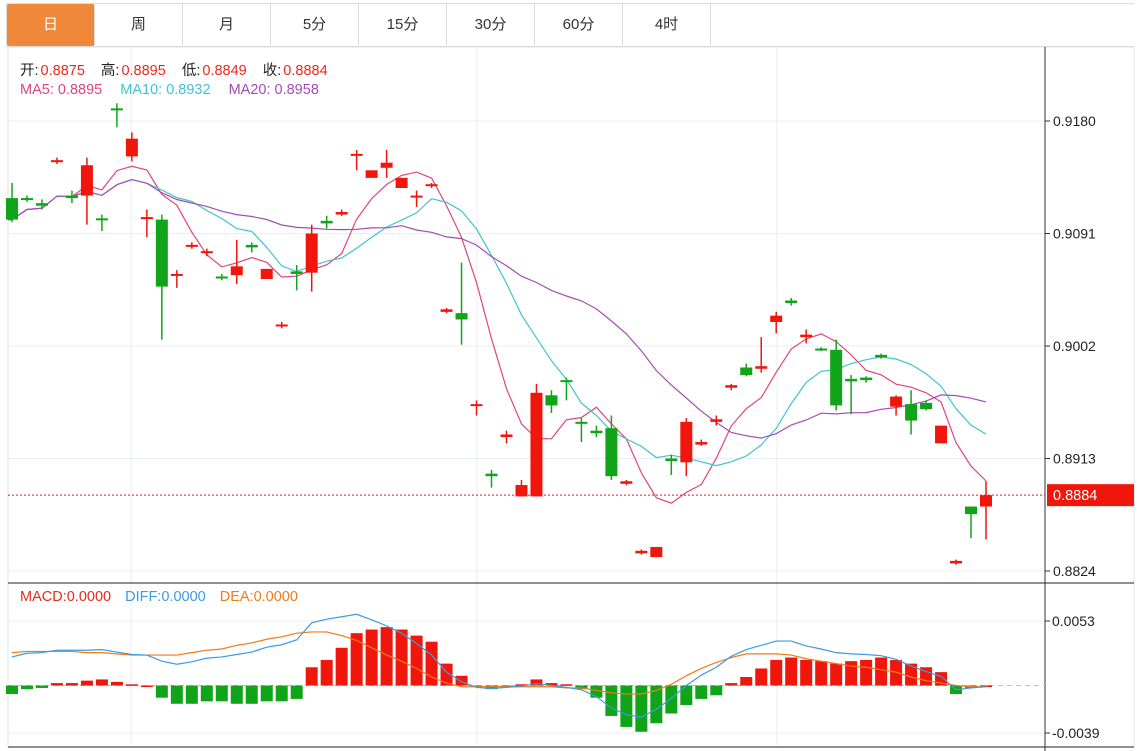 This screenshot has width=1140, height=751. What do you see at coordinates (1073, 621) in the screenshot?
I see `macd-tick-label: 0.0053` at bounding box center [1073, 621].